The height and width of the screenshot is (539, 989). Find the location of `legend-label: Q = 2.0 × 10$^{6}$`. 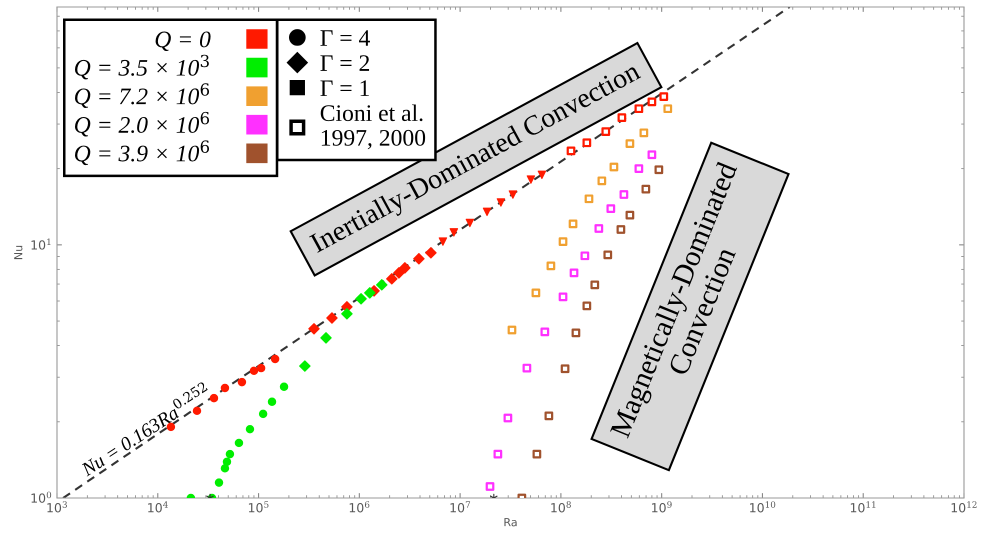

legend-label: Q = 2.0 × 10$^{6}$ is located at coordinates (142, 124).